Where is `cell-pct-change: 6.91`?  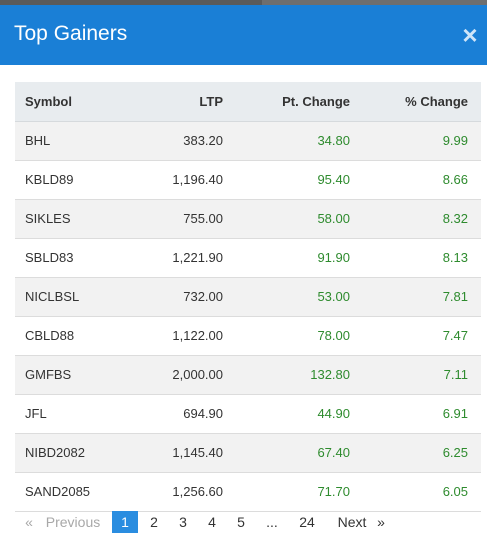
cell-pct-change: 6.91 is located at coordinates (415, 414).